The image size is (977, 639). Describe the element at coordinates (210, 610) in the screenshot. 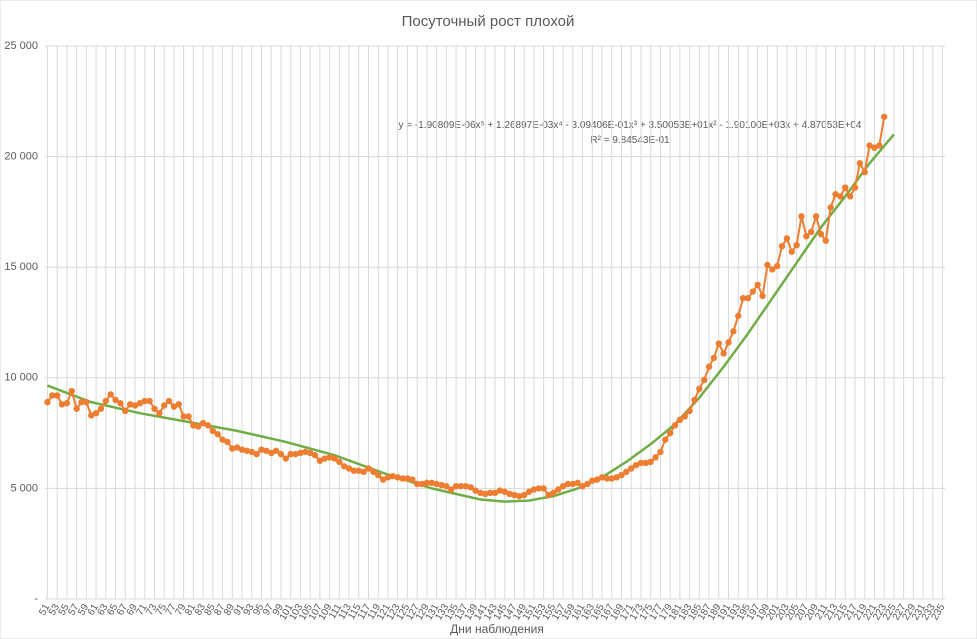

I see `x-tick-label: 85` at that location.